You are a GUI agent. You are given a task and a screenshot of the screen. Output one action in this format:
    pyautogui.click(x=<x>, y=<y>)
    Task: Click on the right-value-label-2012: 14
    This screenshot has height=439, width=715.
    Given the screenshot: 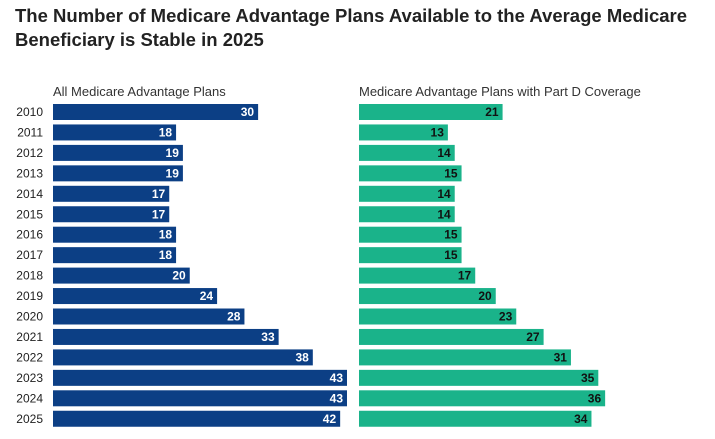 What is the action you would take?
    pyautogui.click(x=444, y=153)
    